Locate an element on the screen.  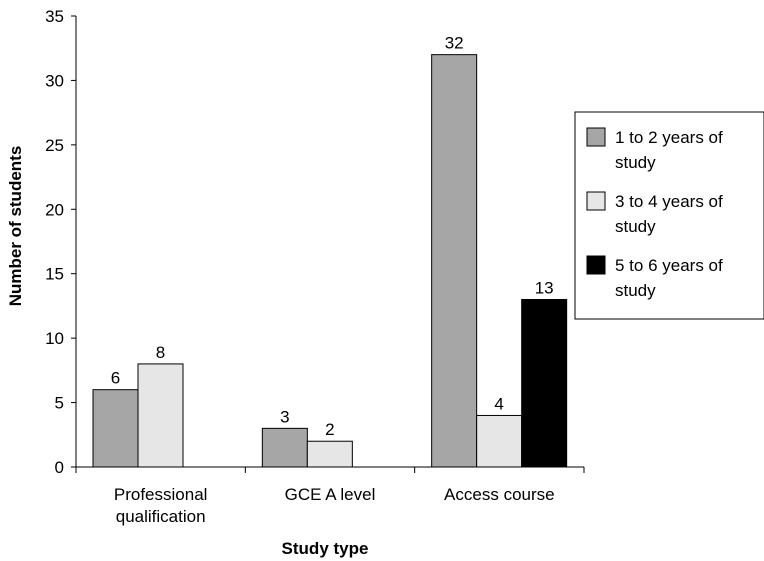
y-tick-label: 30 is located at coordinates (54, 80).